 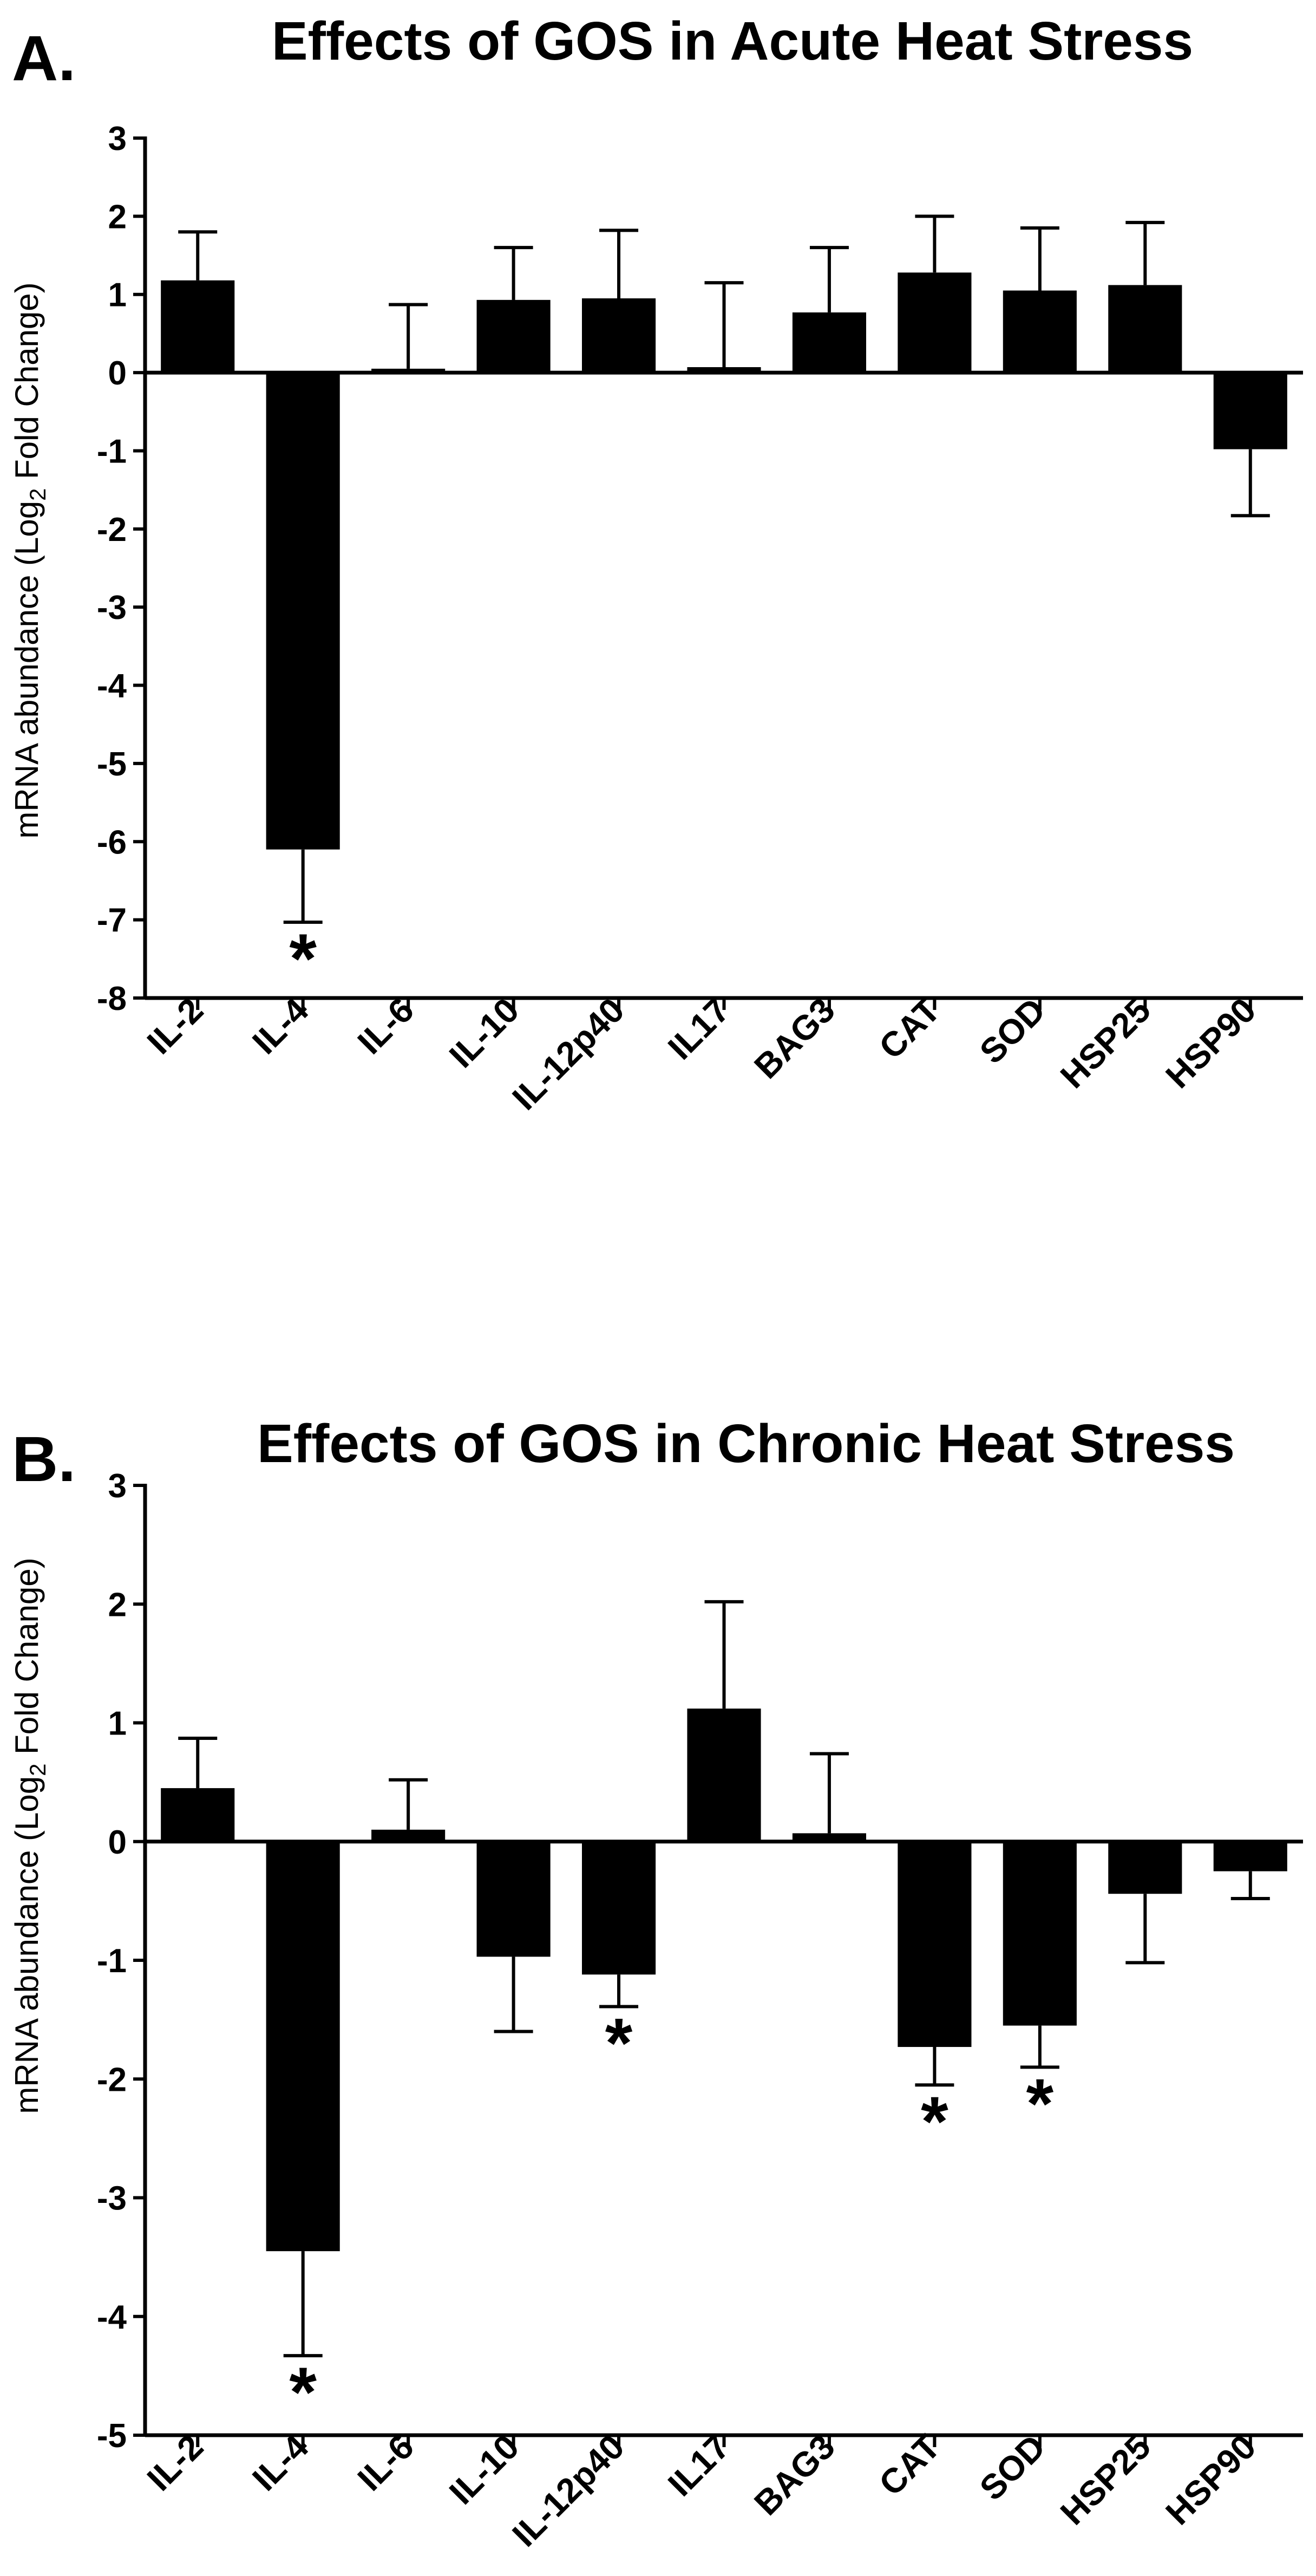 What do you see at coordinates (112, 999) in the screenshot?
I see `y-tick-label: -8` at bounding box center [112, 999].